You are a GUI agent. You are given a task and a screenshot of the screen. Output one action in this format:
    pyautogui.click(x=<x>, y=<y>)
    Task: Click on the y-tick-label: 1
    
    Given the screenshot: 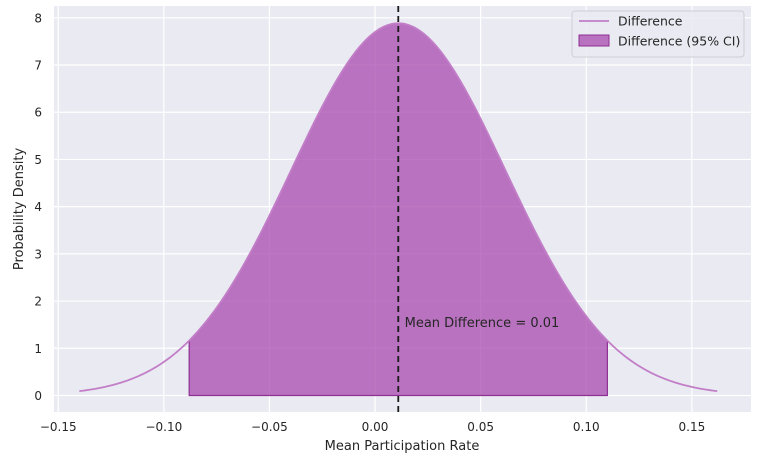 What is the action you would take?
    pyautogui.click(x=38, y=349)
    